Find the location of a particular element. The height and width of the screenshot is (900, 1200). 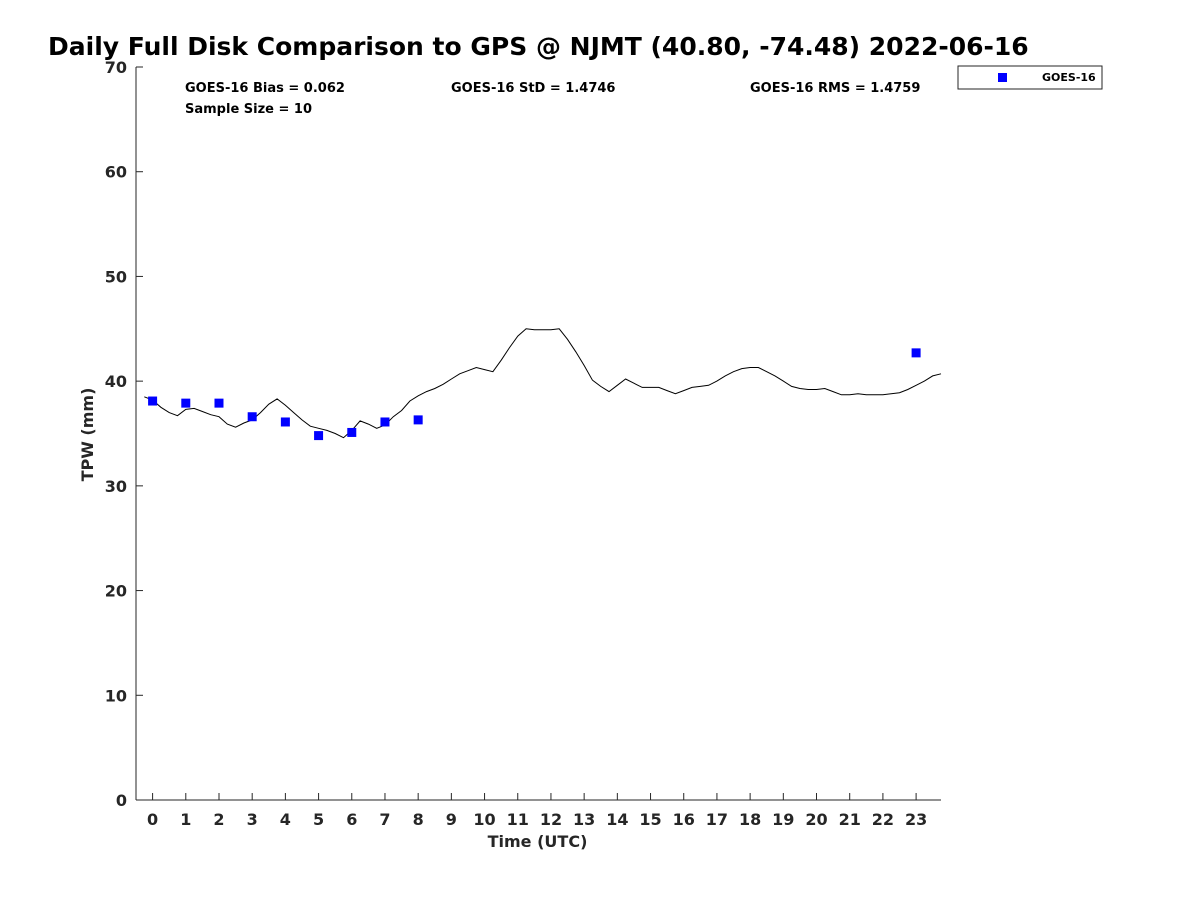

y-axis-ticks: 0 10 20 30 40 50 60 70 is located at coordinates (124, 434).